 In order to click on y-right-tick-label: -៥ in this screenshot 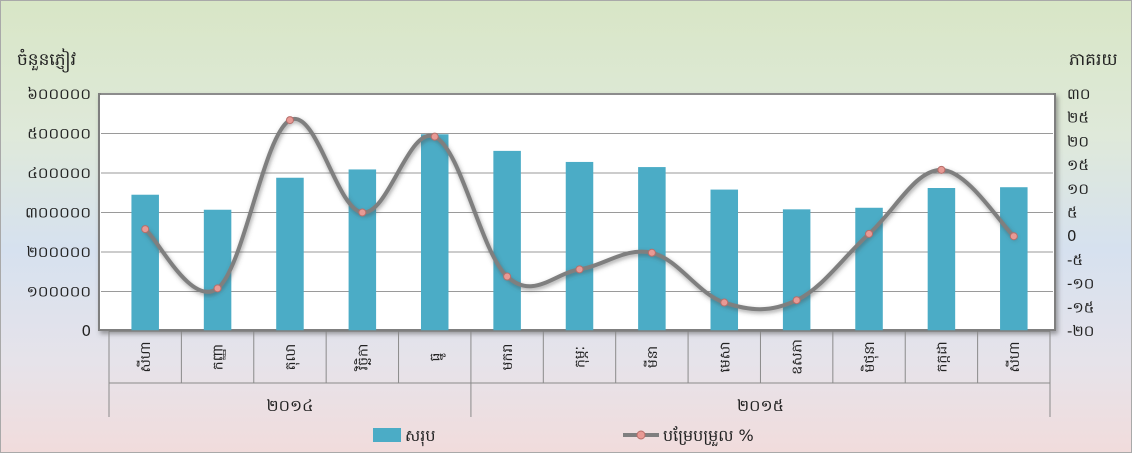, I will do `click(1075, 260)`.